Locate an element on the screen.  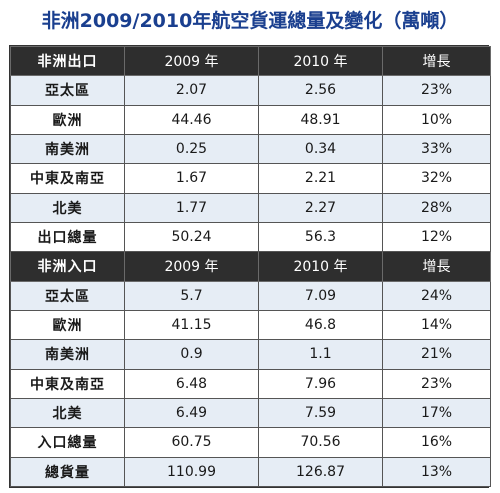
import-year-2010-header: 2010 年 is located at coordinates (320, 266).